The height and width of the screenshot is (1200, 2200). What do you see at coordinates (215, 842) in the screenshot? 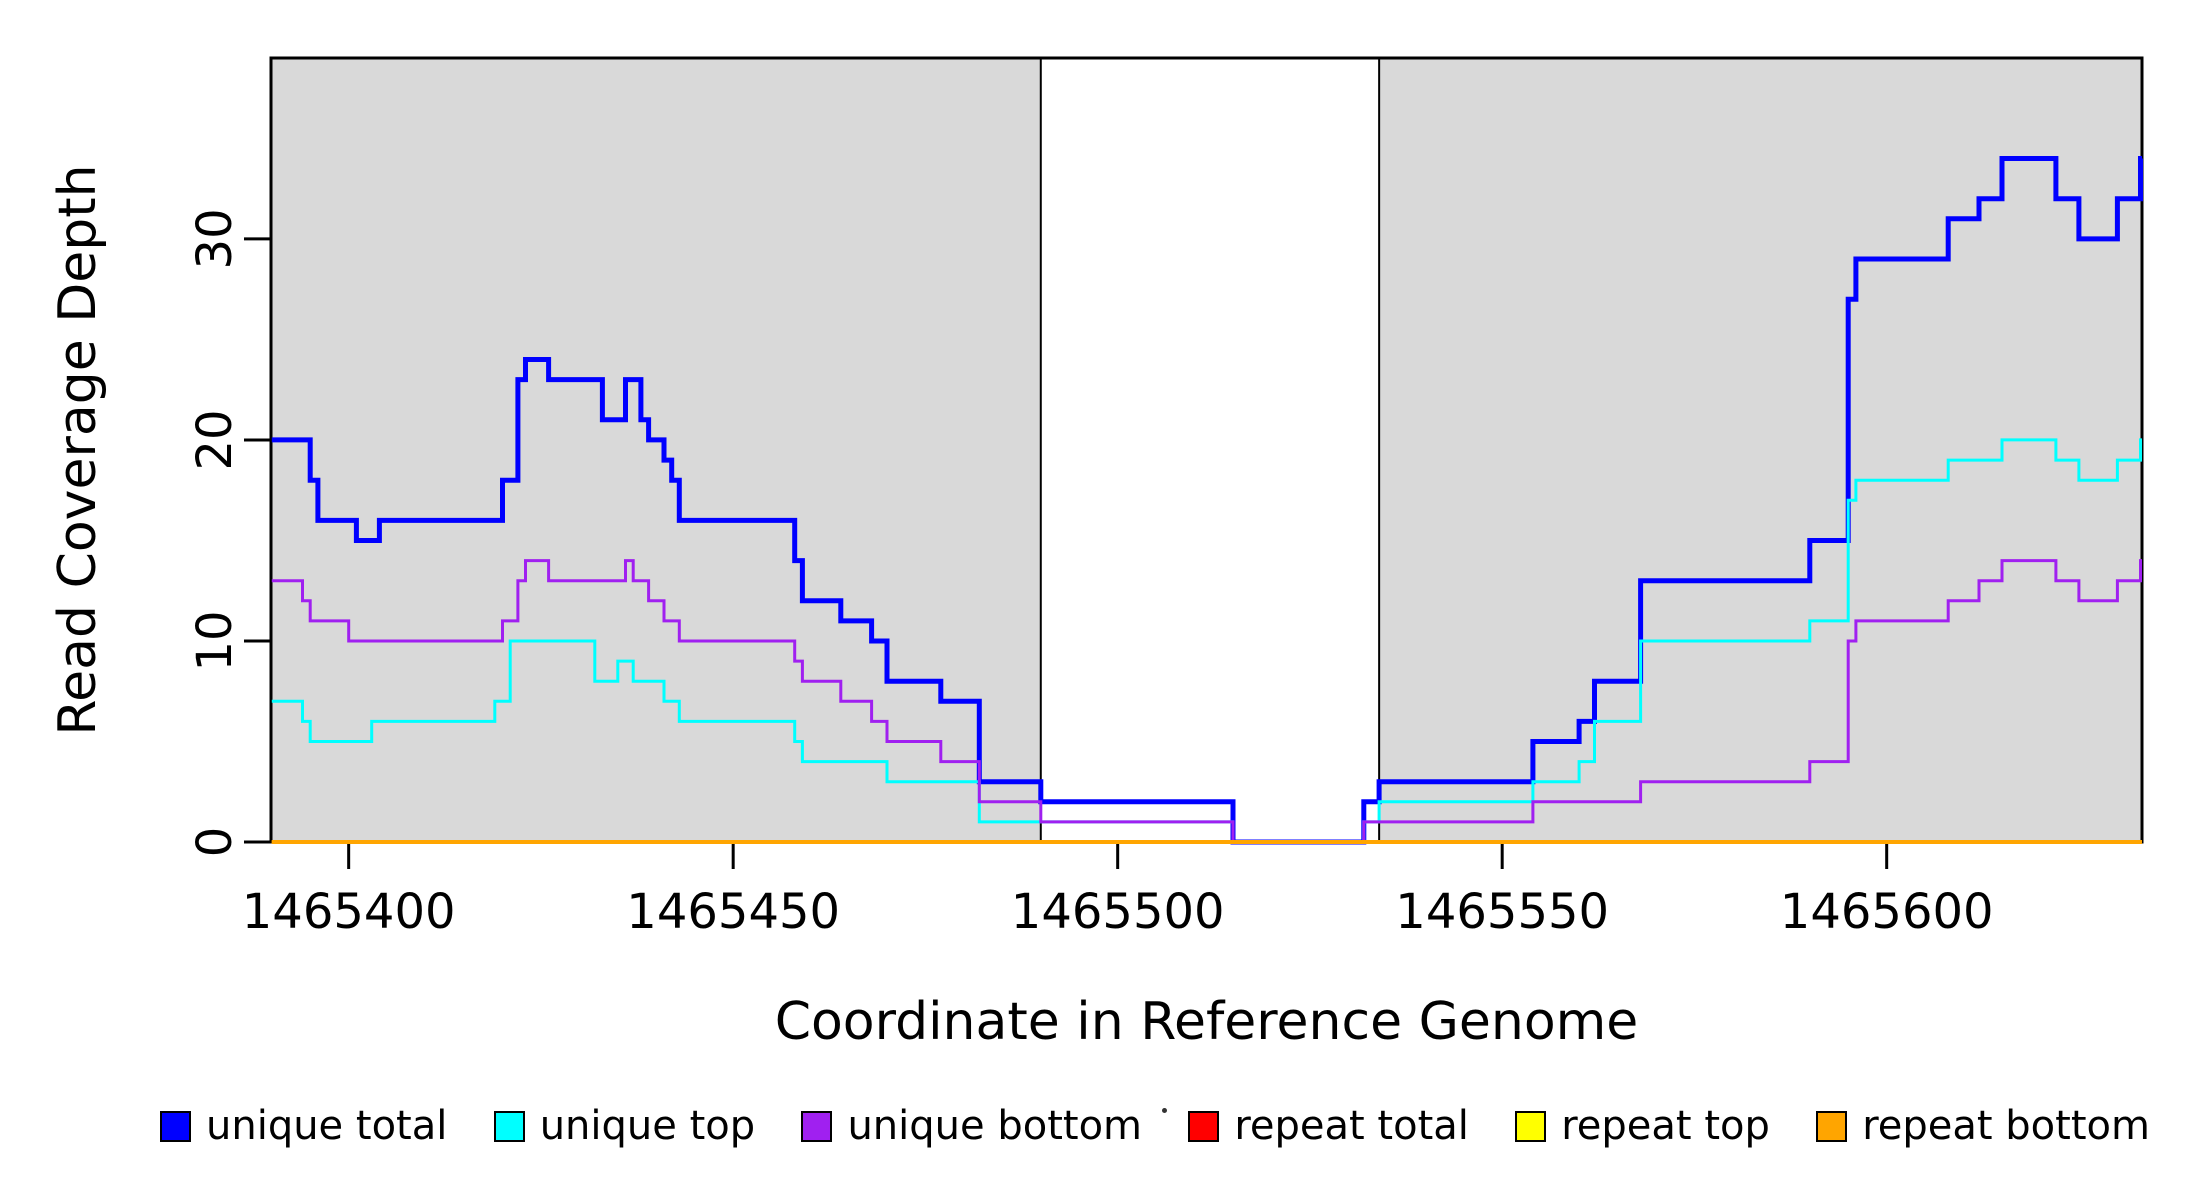
I see `y-tick-label: 0` at bounding box center [215, 842].